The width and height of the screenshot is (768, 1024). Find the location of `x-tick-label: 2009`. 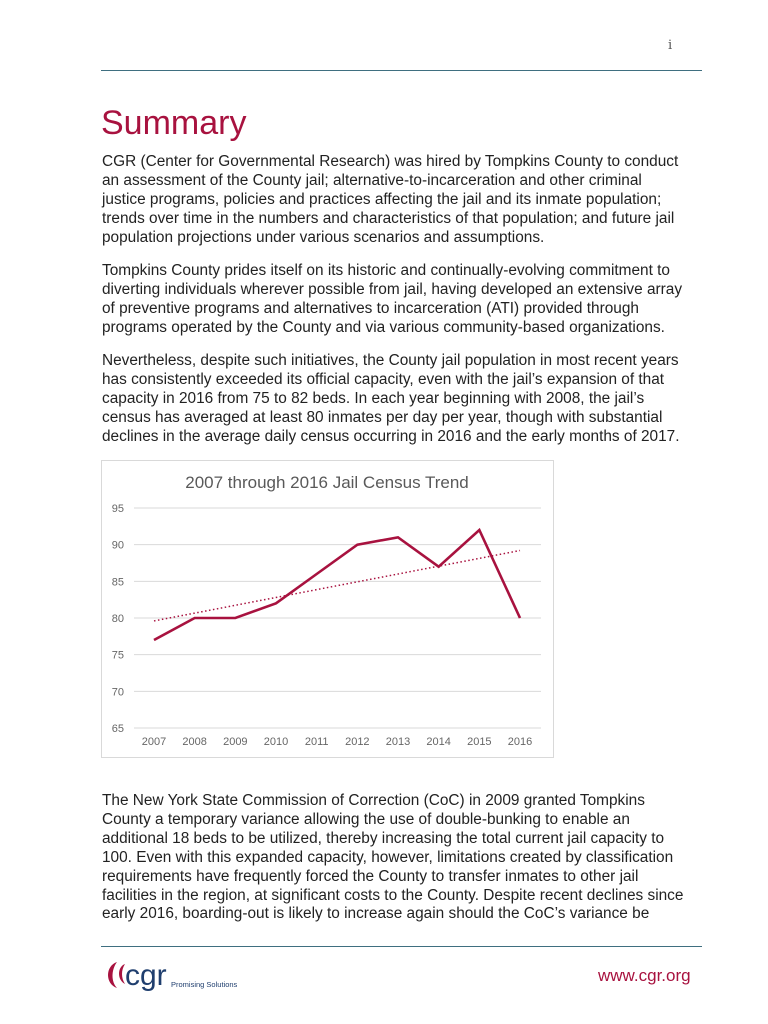

x-tick-label: 2009 is located at coordinates (235, 742).